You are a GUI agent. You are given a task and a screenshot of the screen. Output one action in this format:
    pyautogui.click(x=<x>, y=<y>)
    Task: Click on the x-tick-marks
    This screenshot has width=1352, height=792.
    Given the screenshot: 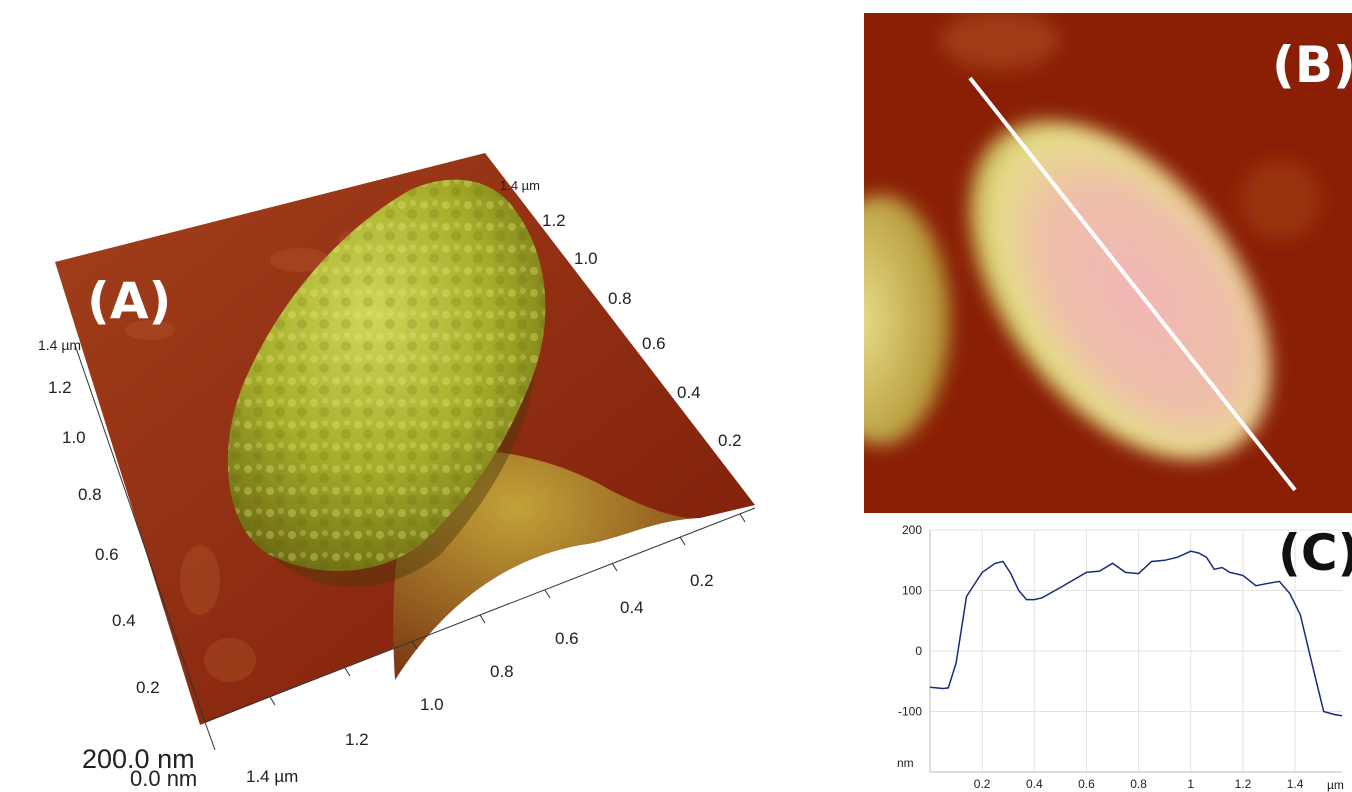 What is the action you would take?
    pyautogui.click(x=507, y=609)
    